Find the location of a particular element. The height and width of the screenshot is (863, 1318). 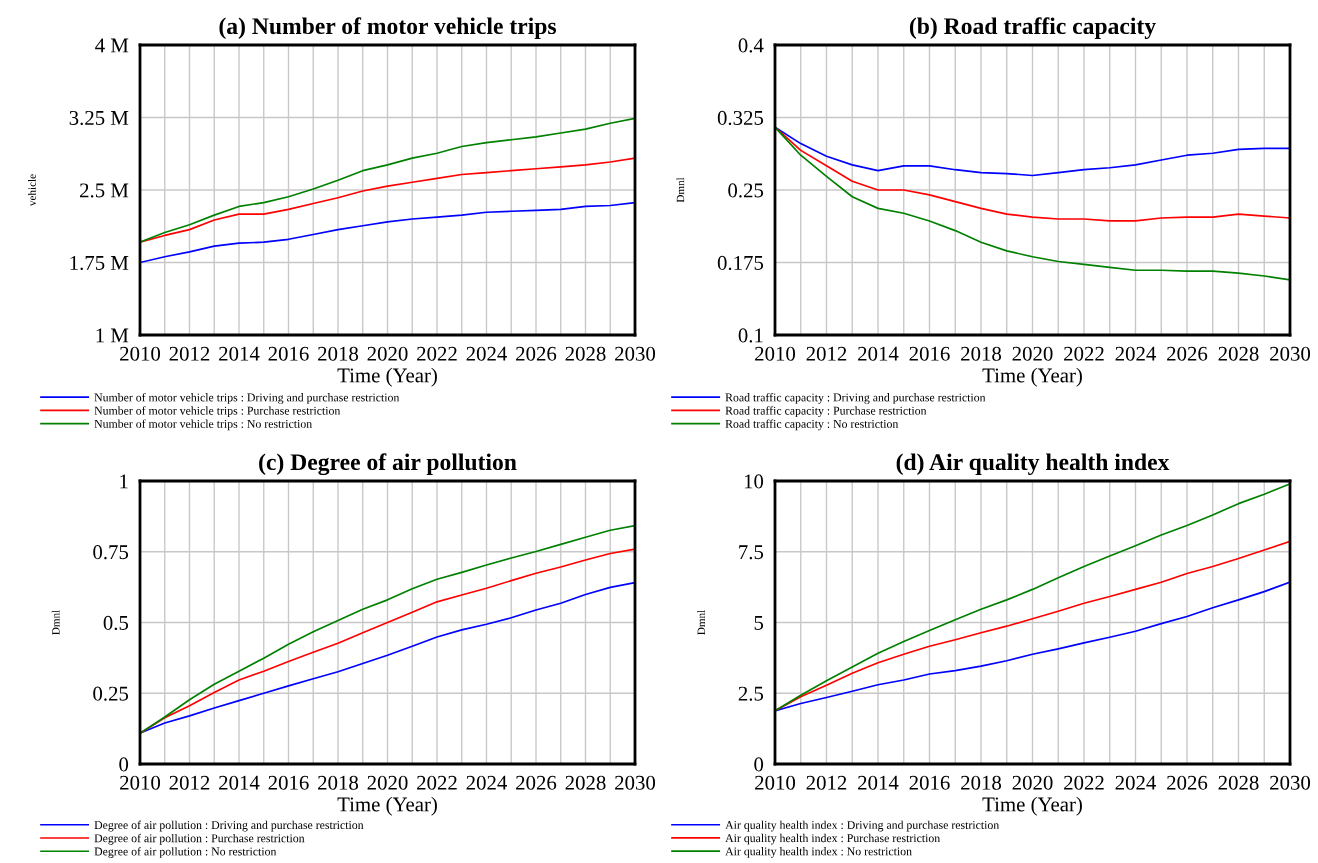

legend-label: Air quality health index : Purchase restriction is located at coordinates (833, 839).